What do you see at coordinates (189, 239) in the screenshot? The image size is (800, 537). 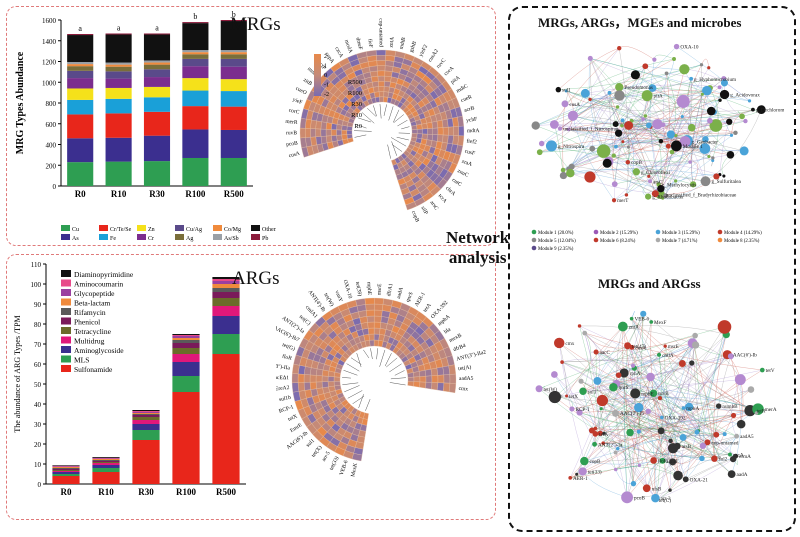 I see `legend-label: Ag` at bounding box center [189, 239].